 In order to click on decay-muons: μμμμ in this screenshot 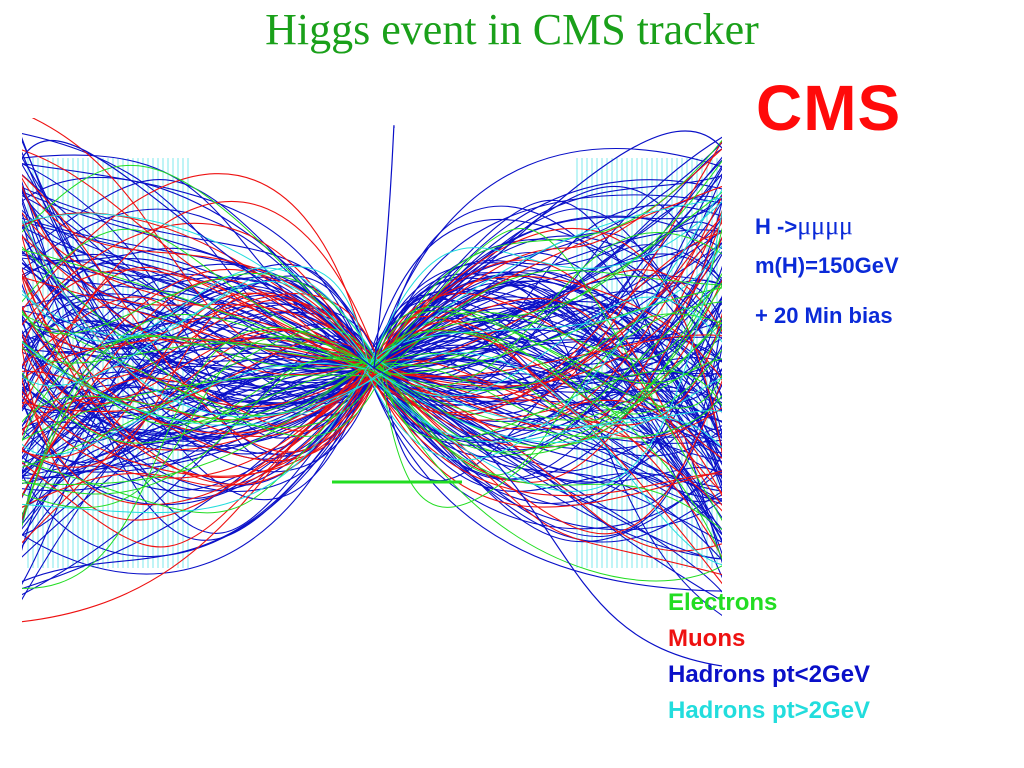, I will do `click(825, 225)`.